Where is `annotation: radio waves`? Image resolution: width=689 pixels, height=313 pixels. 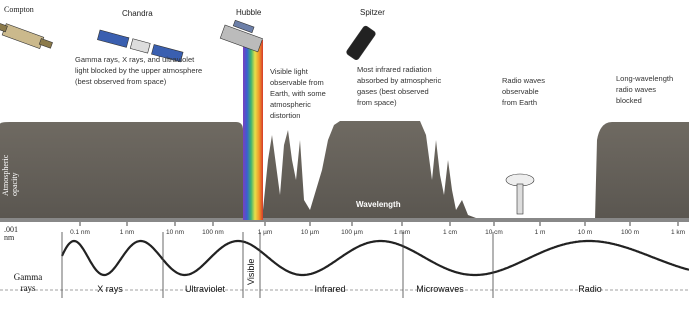 annotation: radio waves is located at coordinates (636, 89).